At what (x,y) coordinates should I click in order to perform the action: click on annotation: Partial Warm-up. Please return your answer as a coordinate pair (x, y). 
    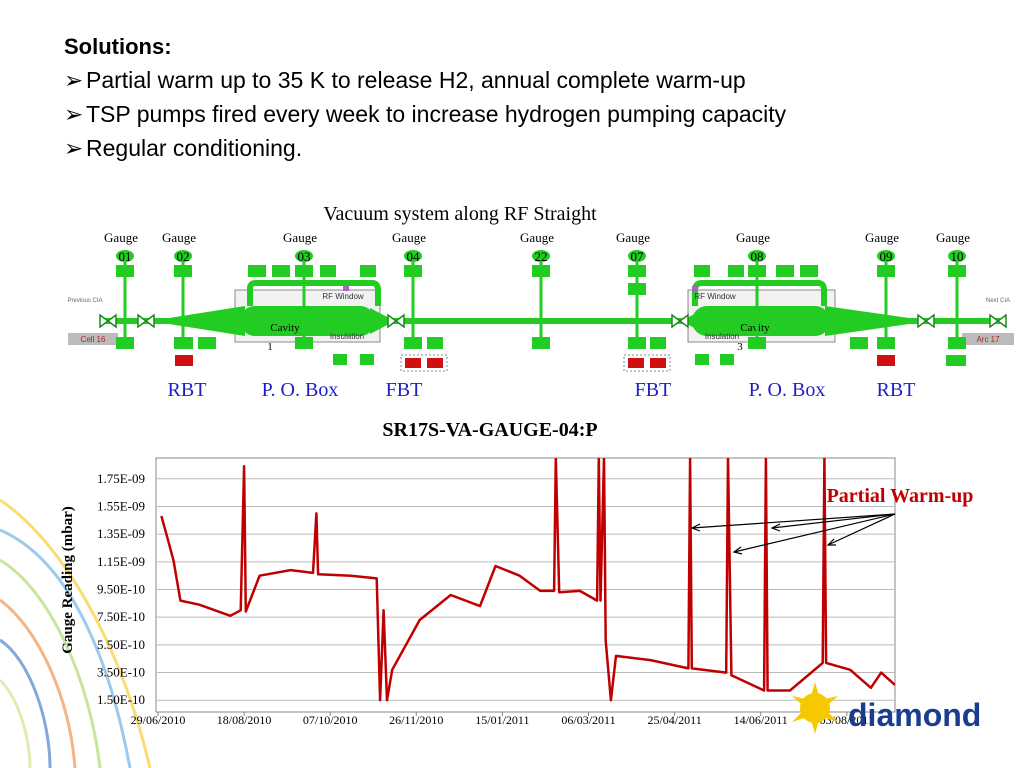
    Looking at the image, I should click on (900, 496).